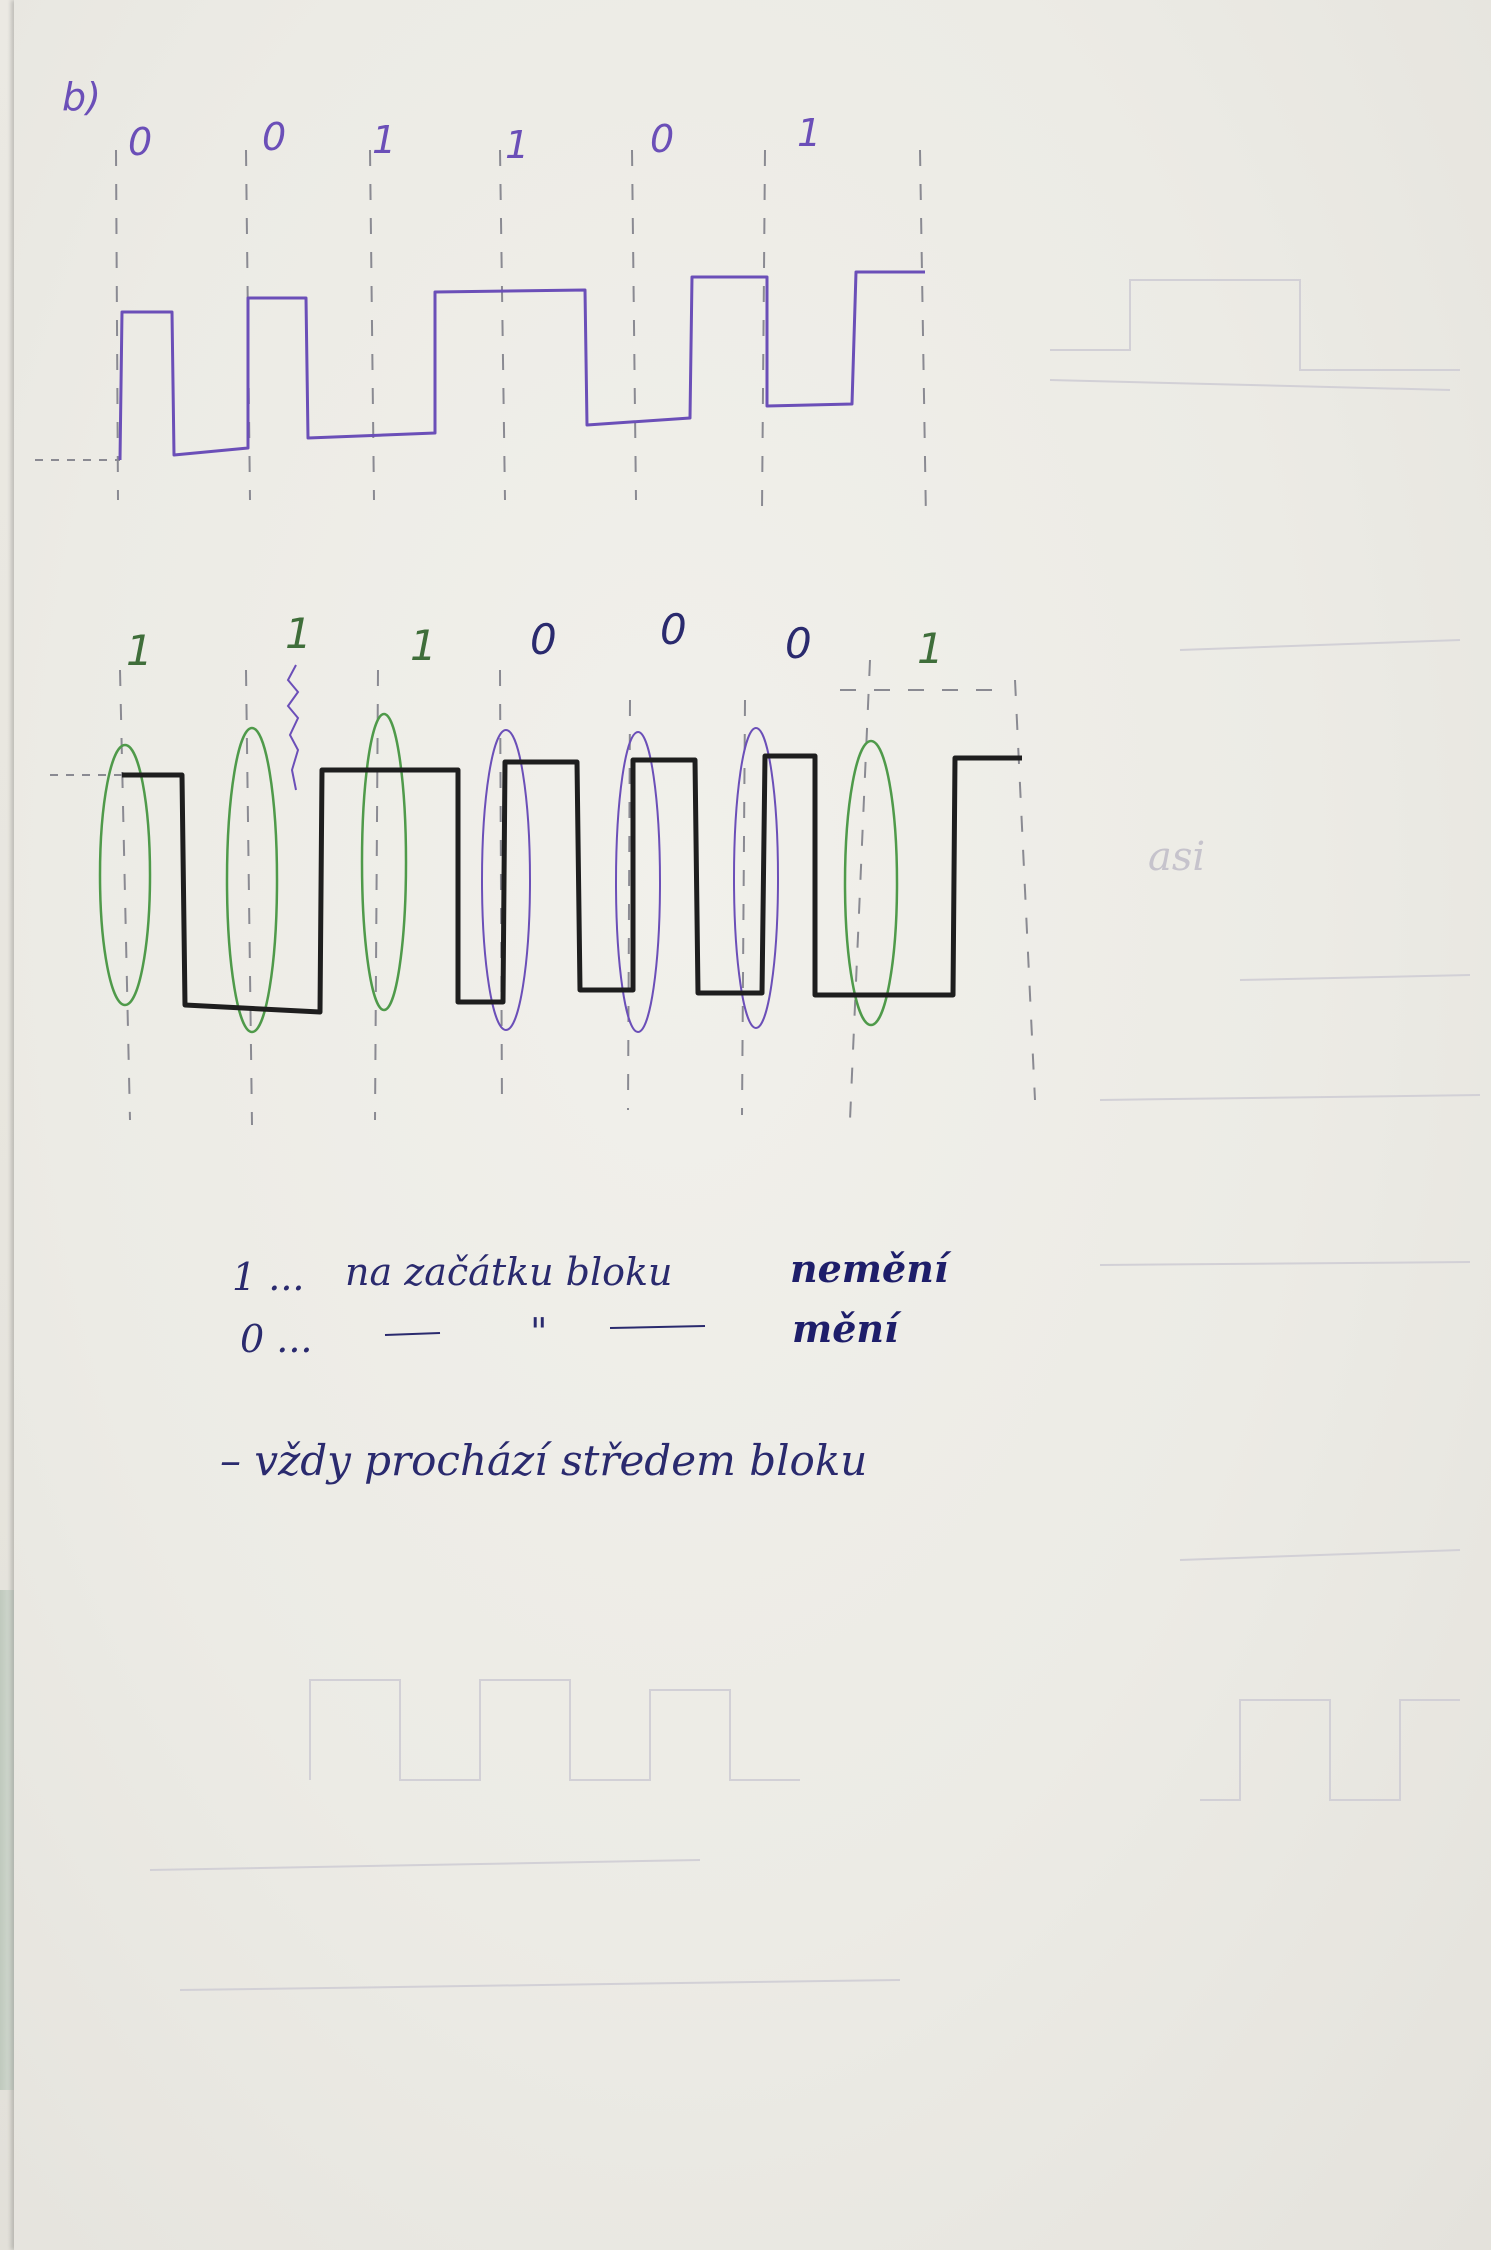 This screenshot has width=1491, height=2250. Describe the element at coordinates (798, 643) in the screenshot. I see `diagram-2-bit-6: 0` at that location.